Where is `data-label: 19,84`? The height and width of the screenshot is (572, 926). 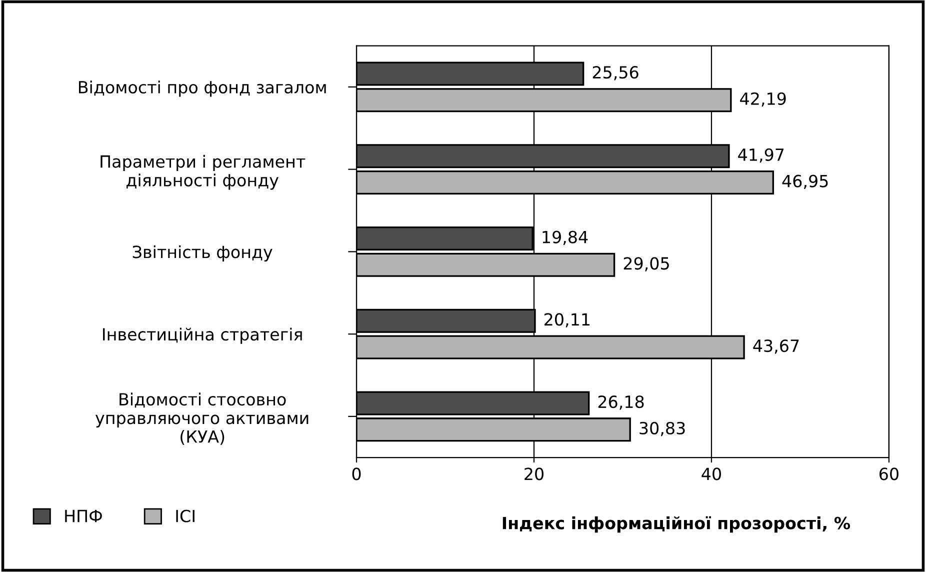 data-label: 19,84 is located at coordinates (565, 238).